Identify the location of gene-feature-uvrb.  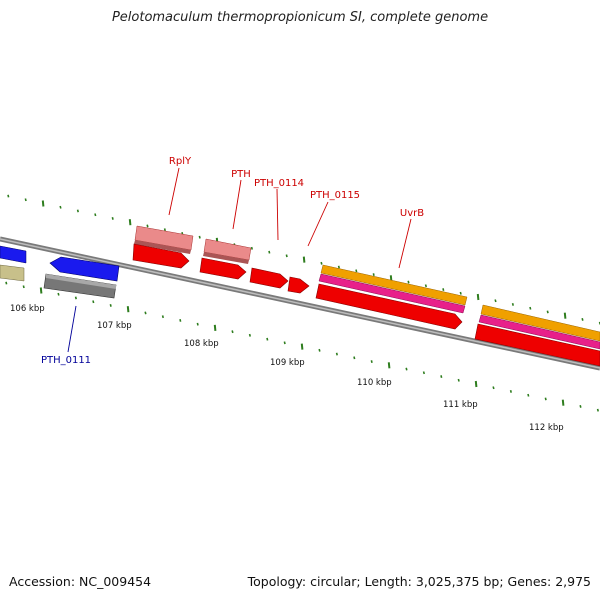
(389, 306).